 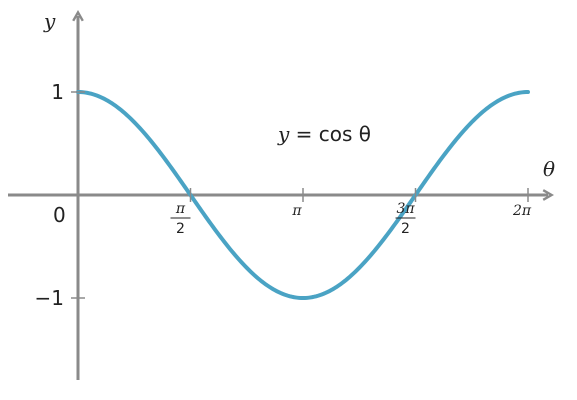 What do you see at coordinates (330, 134) in the screenshot?
I see `annotation-rest: = cos θ` at bounding box center [330, 134].